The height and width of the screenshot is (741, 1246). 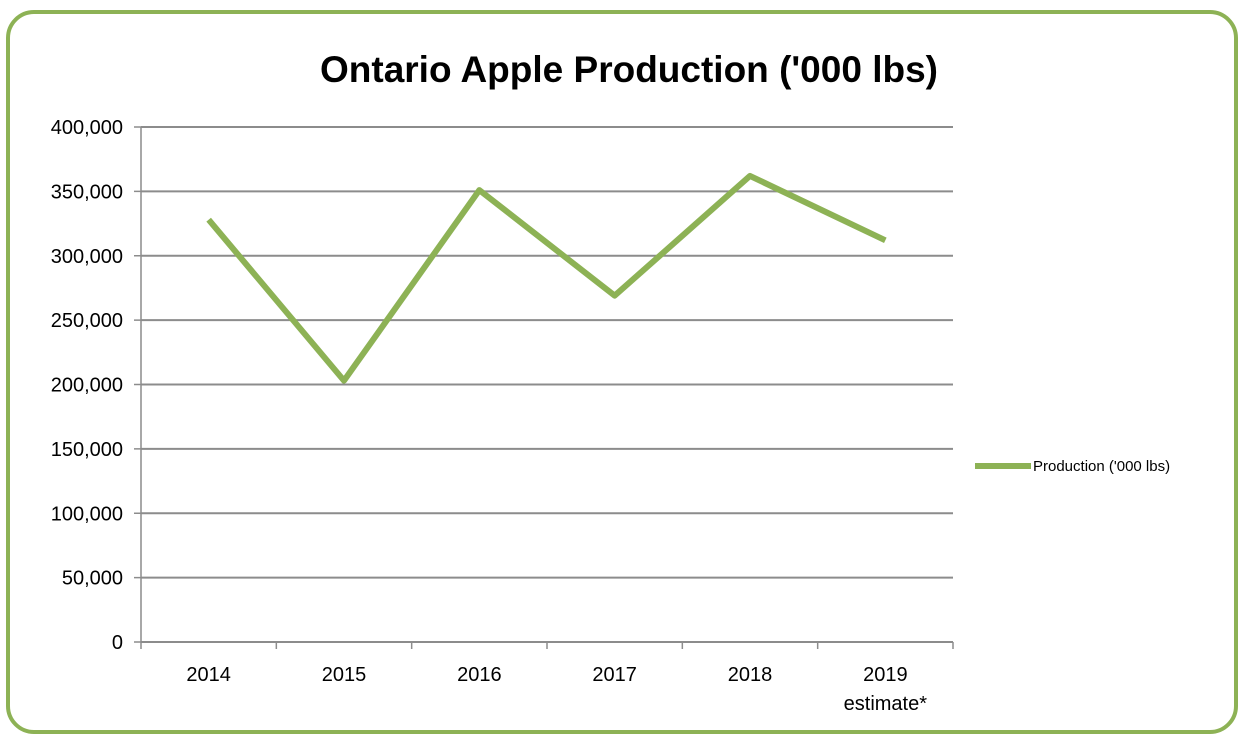 I want to click on x-tick-label: 2019 estimate*, so click(x=886, y=689).